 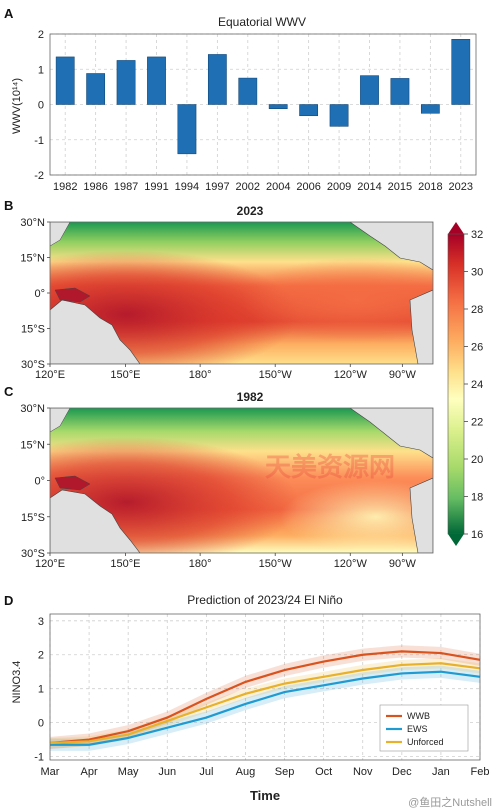 What do you see at coordinates (95, 521) in the screenshot?
I see `australia-land-c` at bounding box center [95, 521].